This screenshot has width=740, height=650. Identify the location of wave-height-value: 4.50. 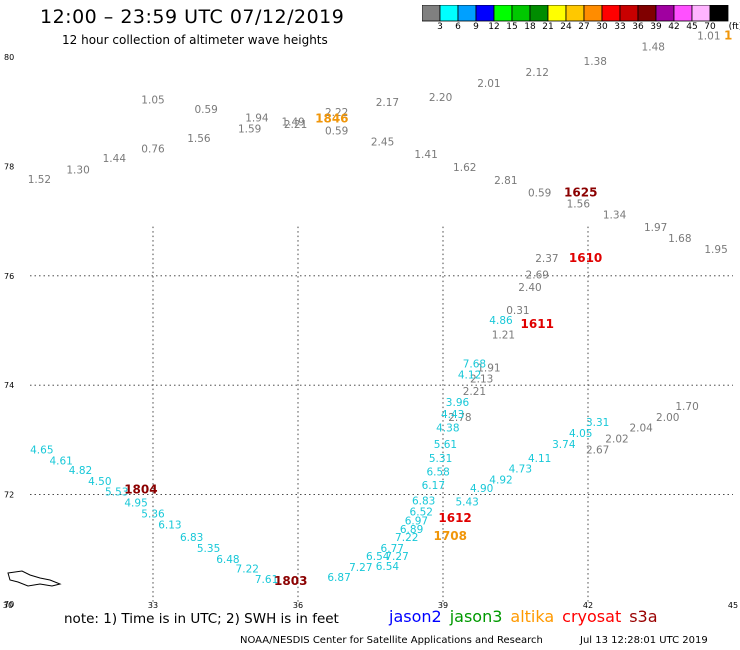
(99, 482).